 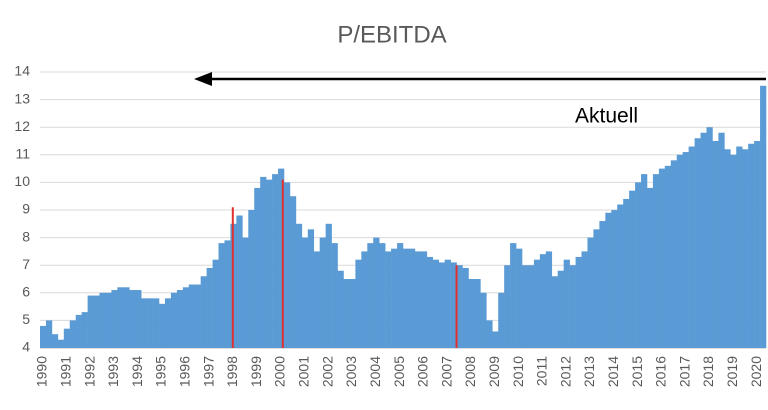 I want to click on x-tick-label: 2010, so click(x=518, y=371).